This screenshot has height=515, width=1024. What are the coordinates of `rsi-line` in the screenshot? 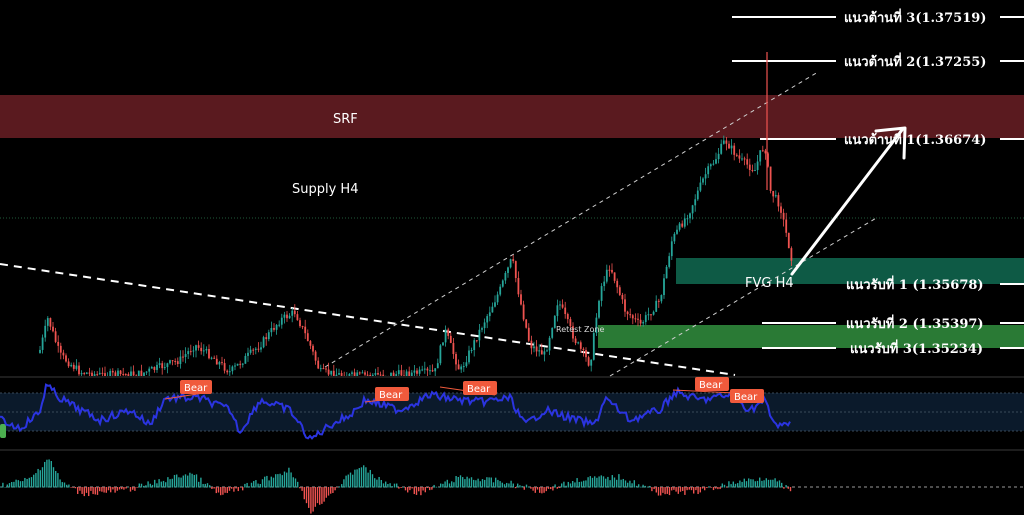 It's located at (395, 411).